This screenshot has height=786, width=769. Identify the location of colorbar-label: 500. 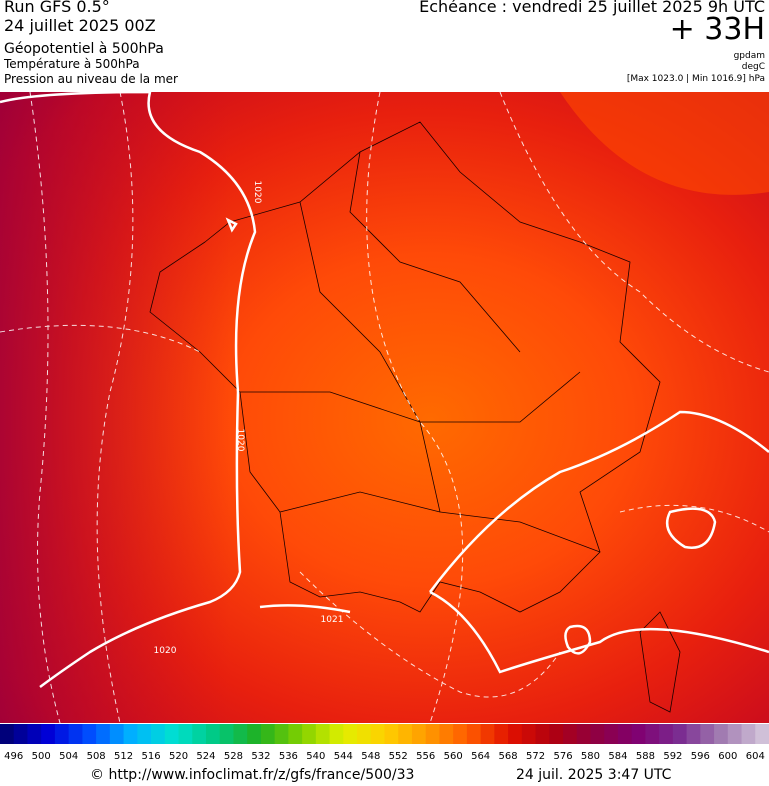
(41, 756).